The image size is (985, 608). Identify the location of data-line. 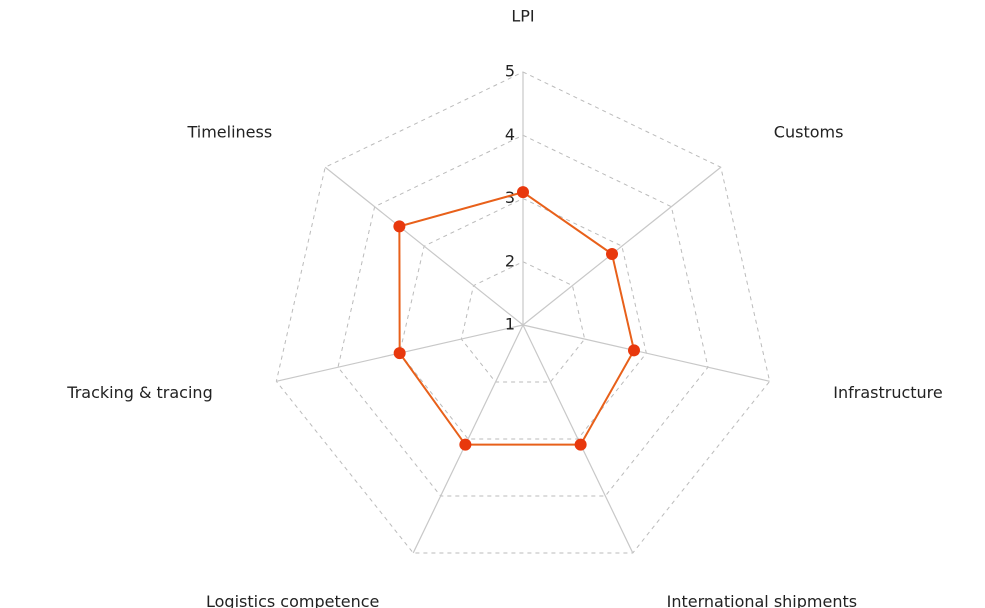
(517, 318).